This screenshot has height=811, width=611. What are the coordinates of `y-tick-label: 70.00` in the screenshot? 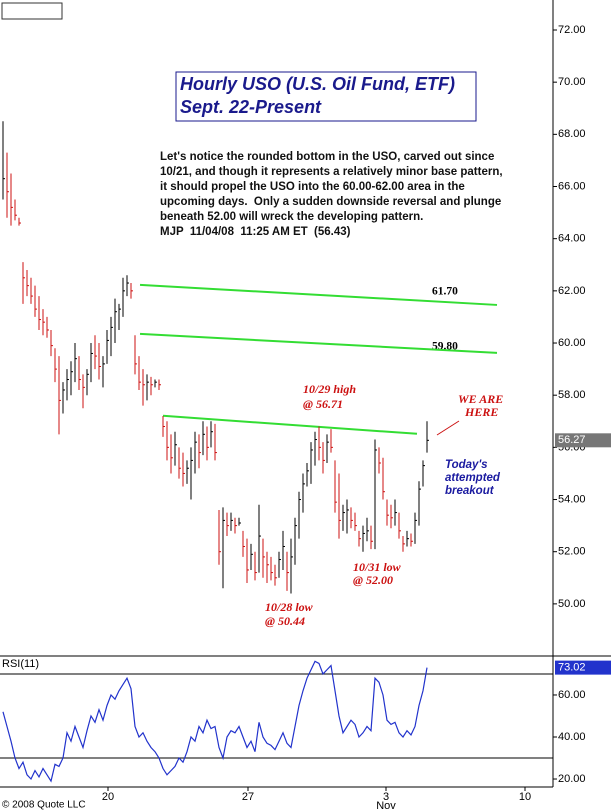 It's located at (572, 82).